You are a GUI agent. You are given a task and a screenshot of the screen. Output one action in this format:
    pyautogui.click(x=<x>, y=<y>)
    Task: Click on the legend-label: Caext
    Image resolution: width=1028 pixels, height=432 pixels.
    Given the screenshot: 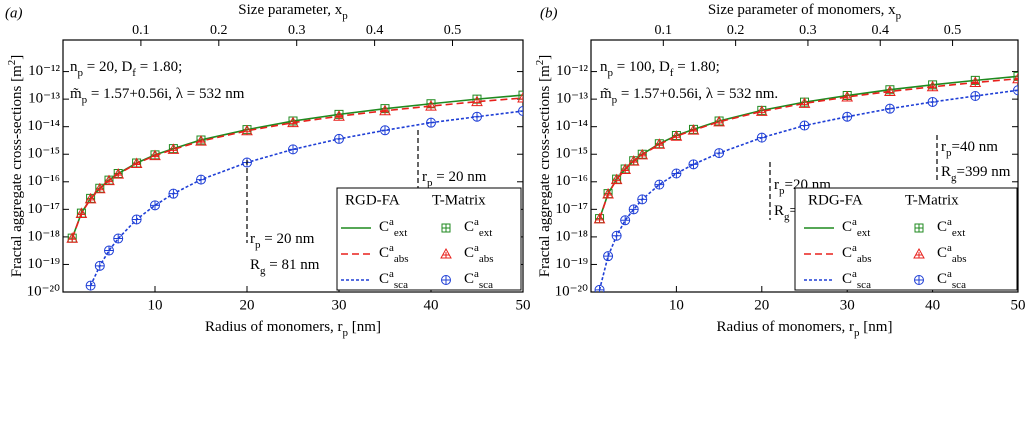 What is the action you would take?
    pyautogui.click(x=951, y=227)
    